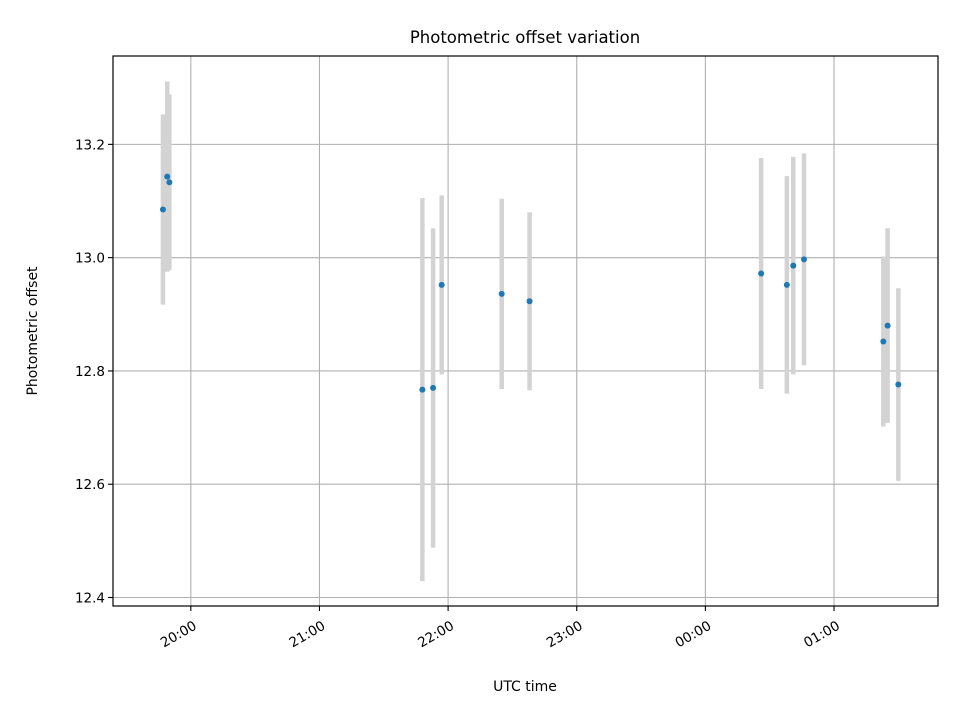 Image resolution: width=960 pixels, height=720 pixels. I want to click on x-axis-label: UTC time, so click(525, 687).